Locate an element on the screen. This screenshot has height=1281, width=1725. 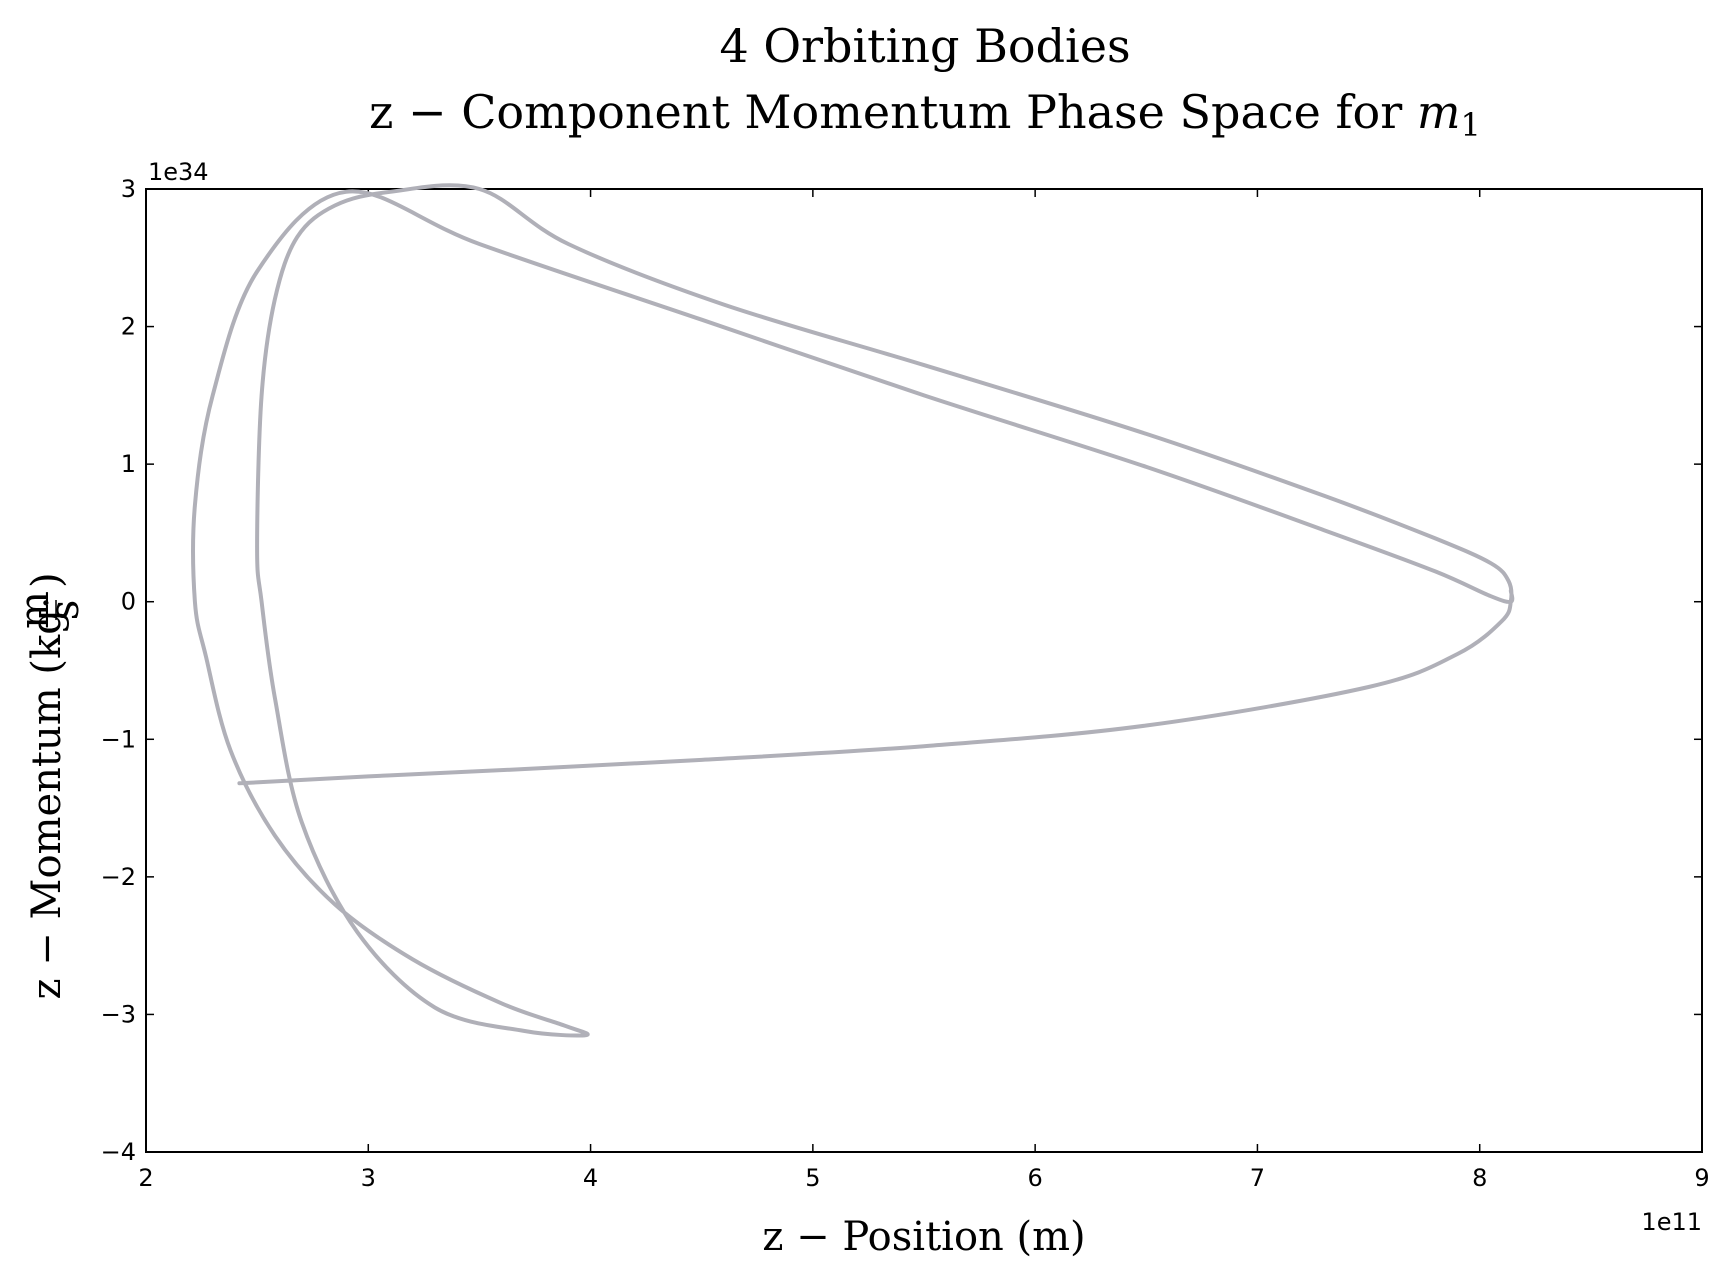
x-axis-multiplier: 1e11 is located at coordinates (1671, 1222).